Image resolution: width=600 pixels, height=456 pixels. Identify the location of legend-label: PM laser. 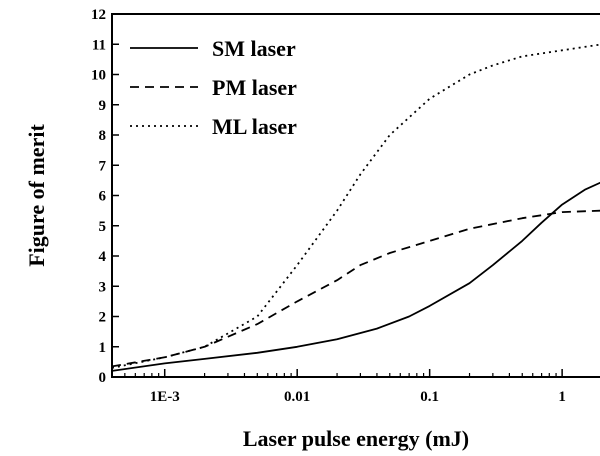
(254, 87).